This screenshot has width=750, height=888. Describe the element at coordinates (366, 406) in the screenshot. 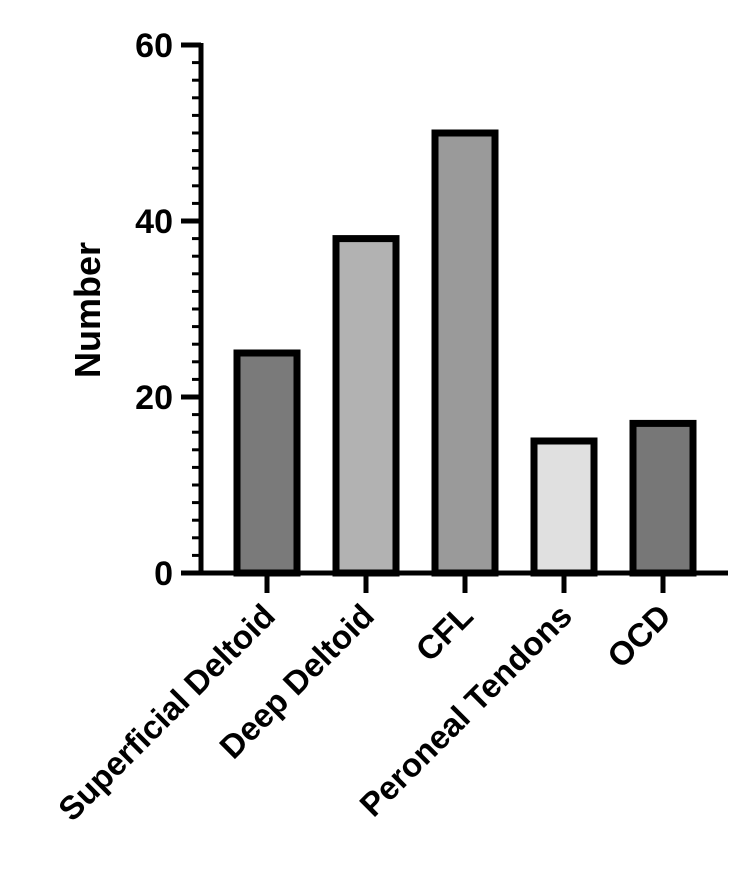

I see `bar-deep-deltoid` at that location.